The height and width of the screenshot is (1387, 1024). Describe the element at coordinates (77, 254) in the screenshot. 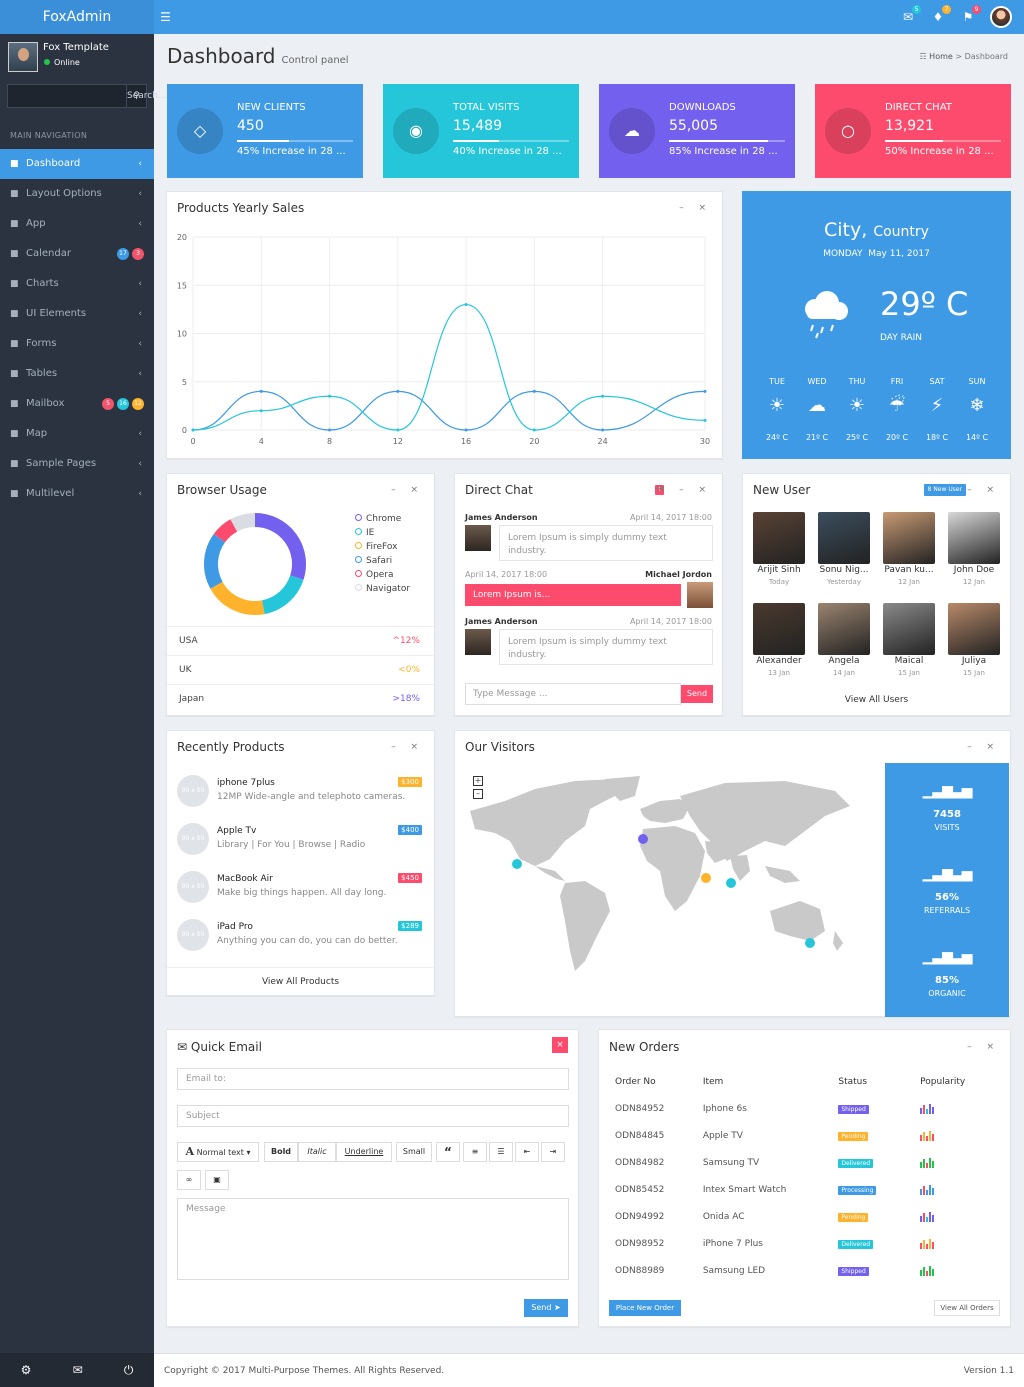

I see `sidebar-item-calendar: ■ Calendar 17 3` at that location.